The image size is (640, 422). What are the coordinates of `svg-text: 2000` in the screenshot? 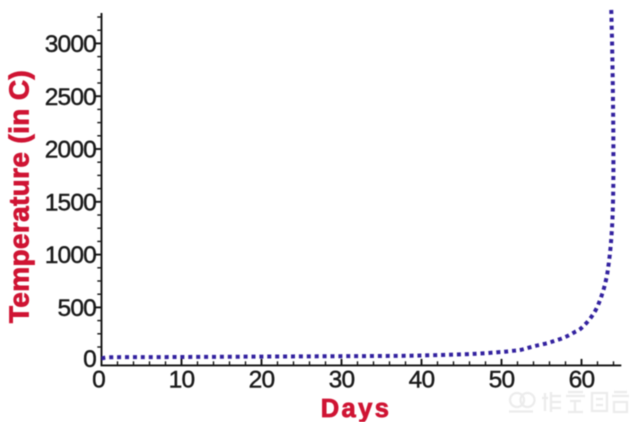 It's located at (70, 150).